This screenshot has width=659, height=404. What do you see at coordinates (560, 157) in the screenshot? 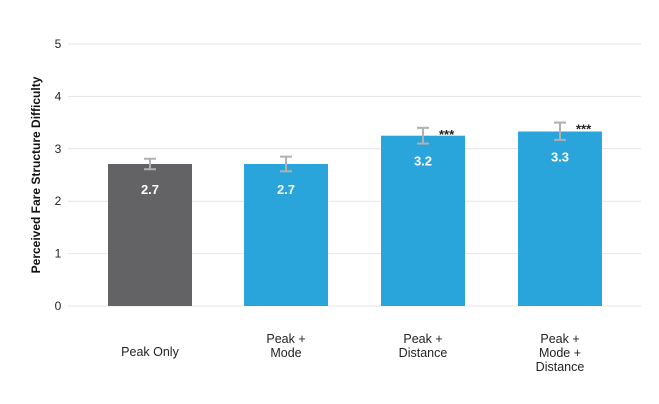
I see `data-label: 3.3` at bounding box center [560, 157].